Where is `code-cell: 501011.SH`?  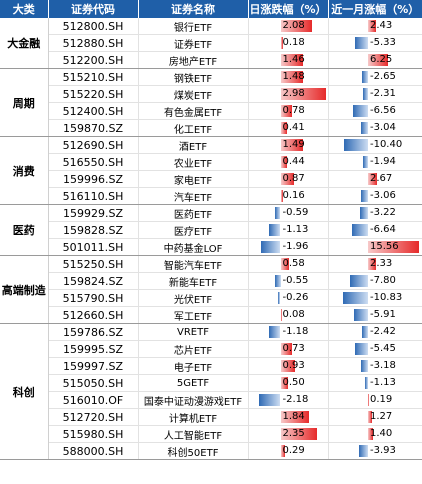 code-cell: 501011.SH is located at coordinates (93, 247).